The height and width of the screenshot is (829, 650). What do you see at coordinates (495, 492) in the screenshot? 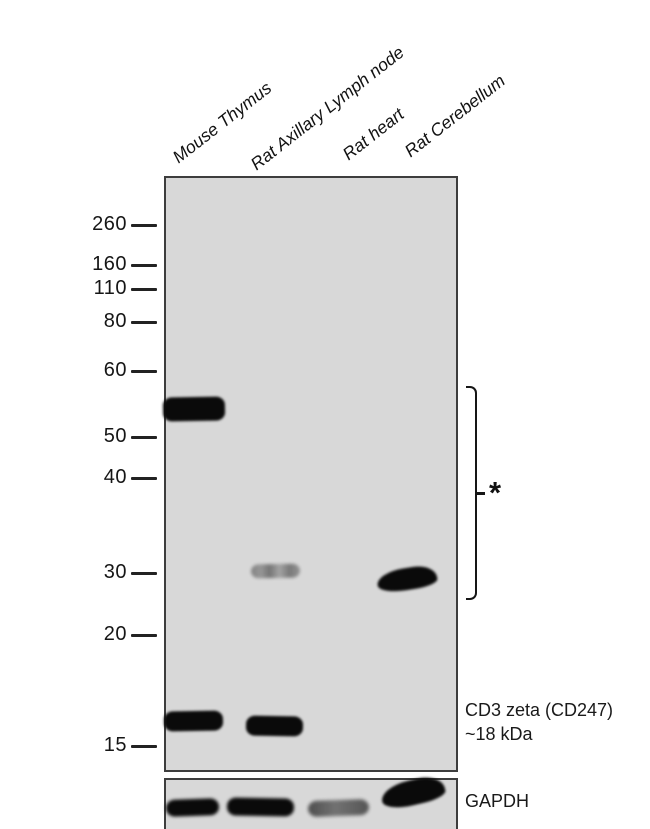
I see `asterisk-note: *` at bounding box center [495, 492].